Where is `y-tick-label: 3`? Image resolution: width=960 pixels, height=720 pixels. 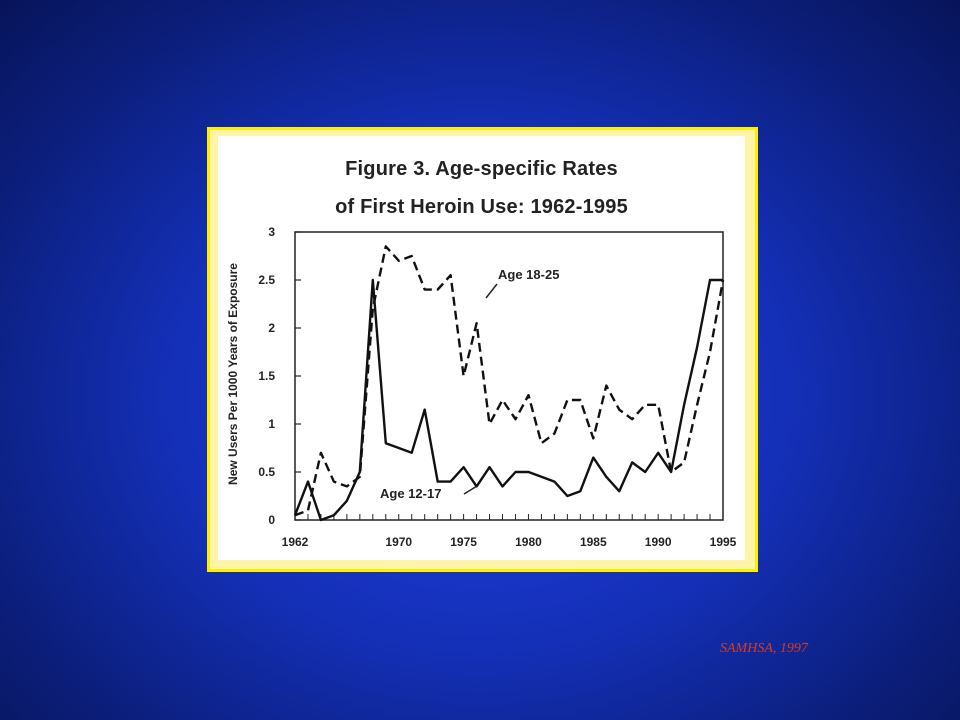 y-tick-label: 3 is located at coordinates (271, 232).